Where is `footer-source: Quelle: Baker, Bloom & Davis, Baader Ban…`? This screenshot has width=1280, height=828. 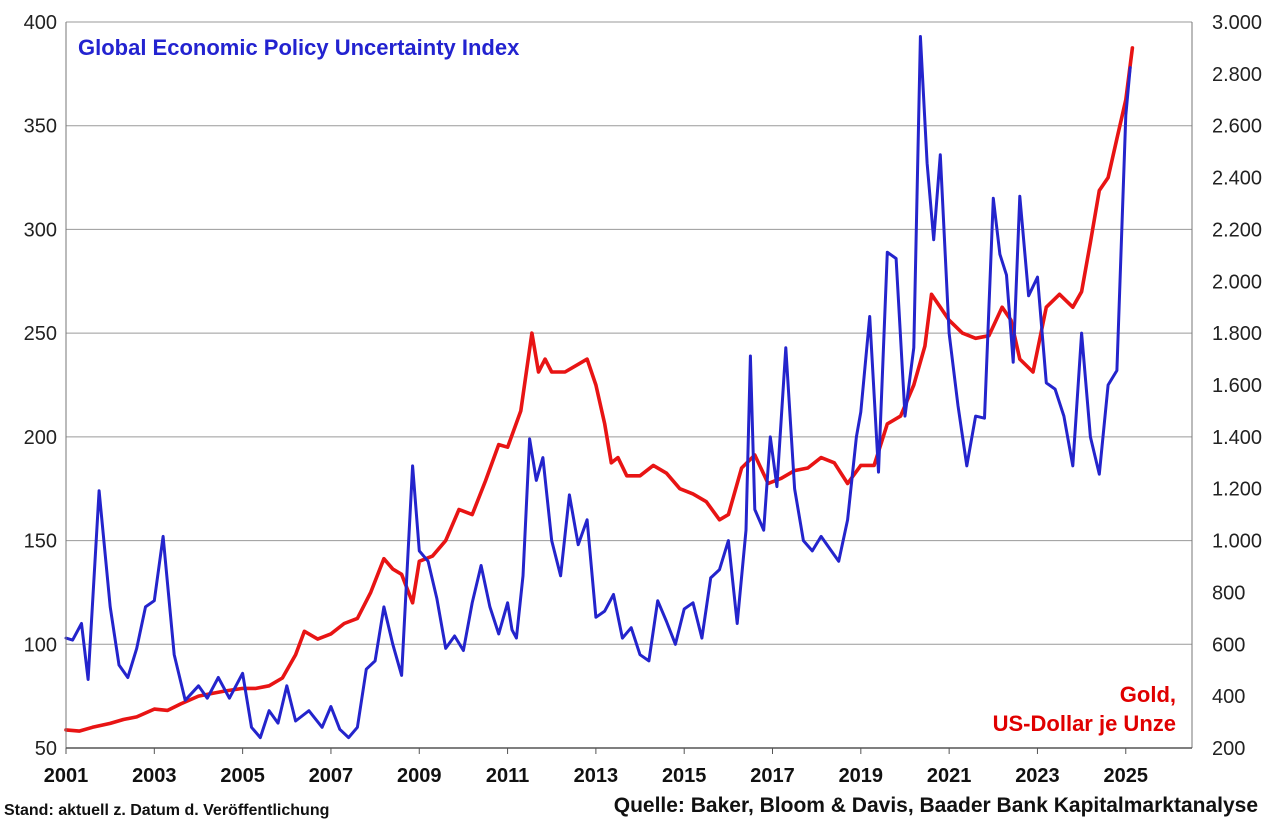
footer-source: Quelle: Baker, Bloom & Davis, Baader Ban… is located at coordinates (935, 805).